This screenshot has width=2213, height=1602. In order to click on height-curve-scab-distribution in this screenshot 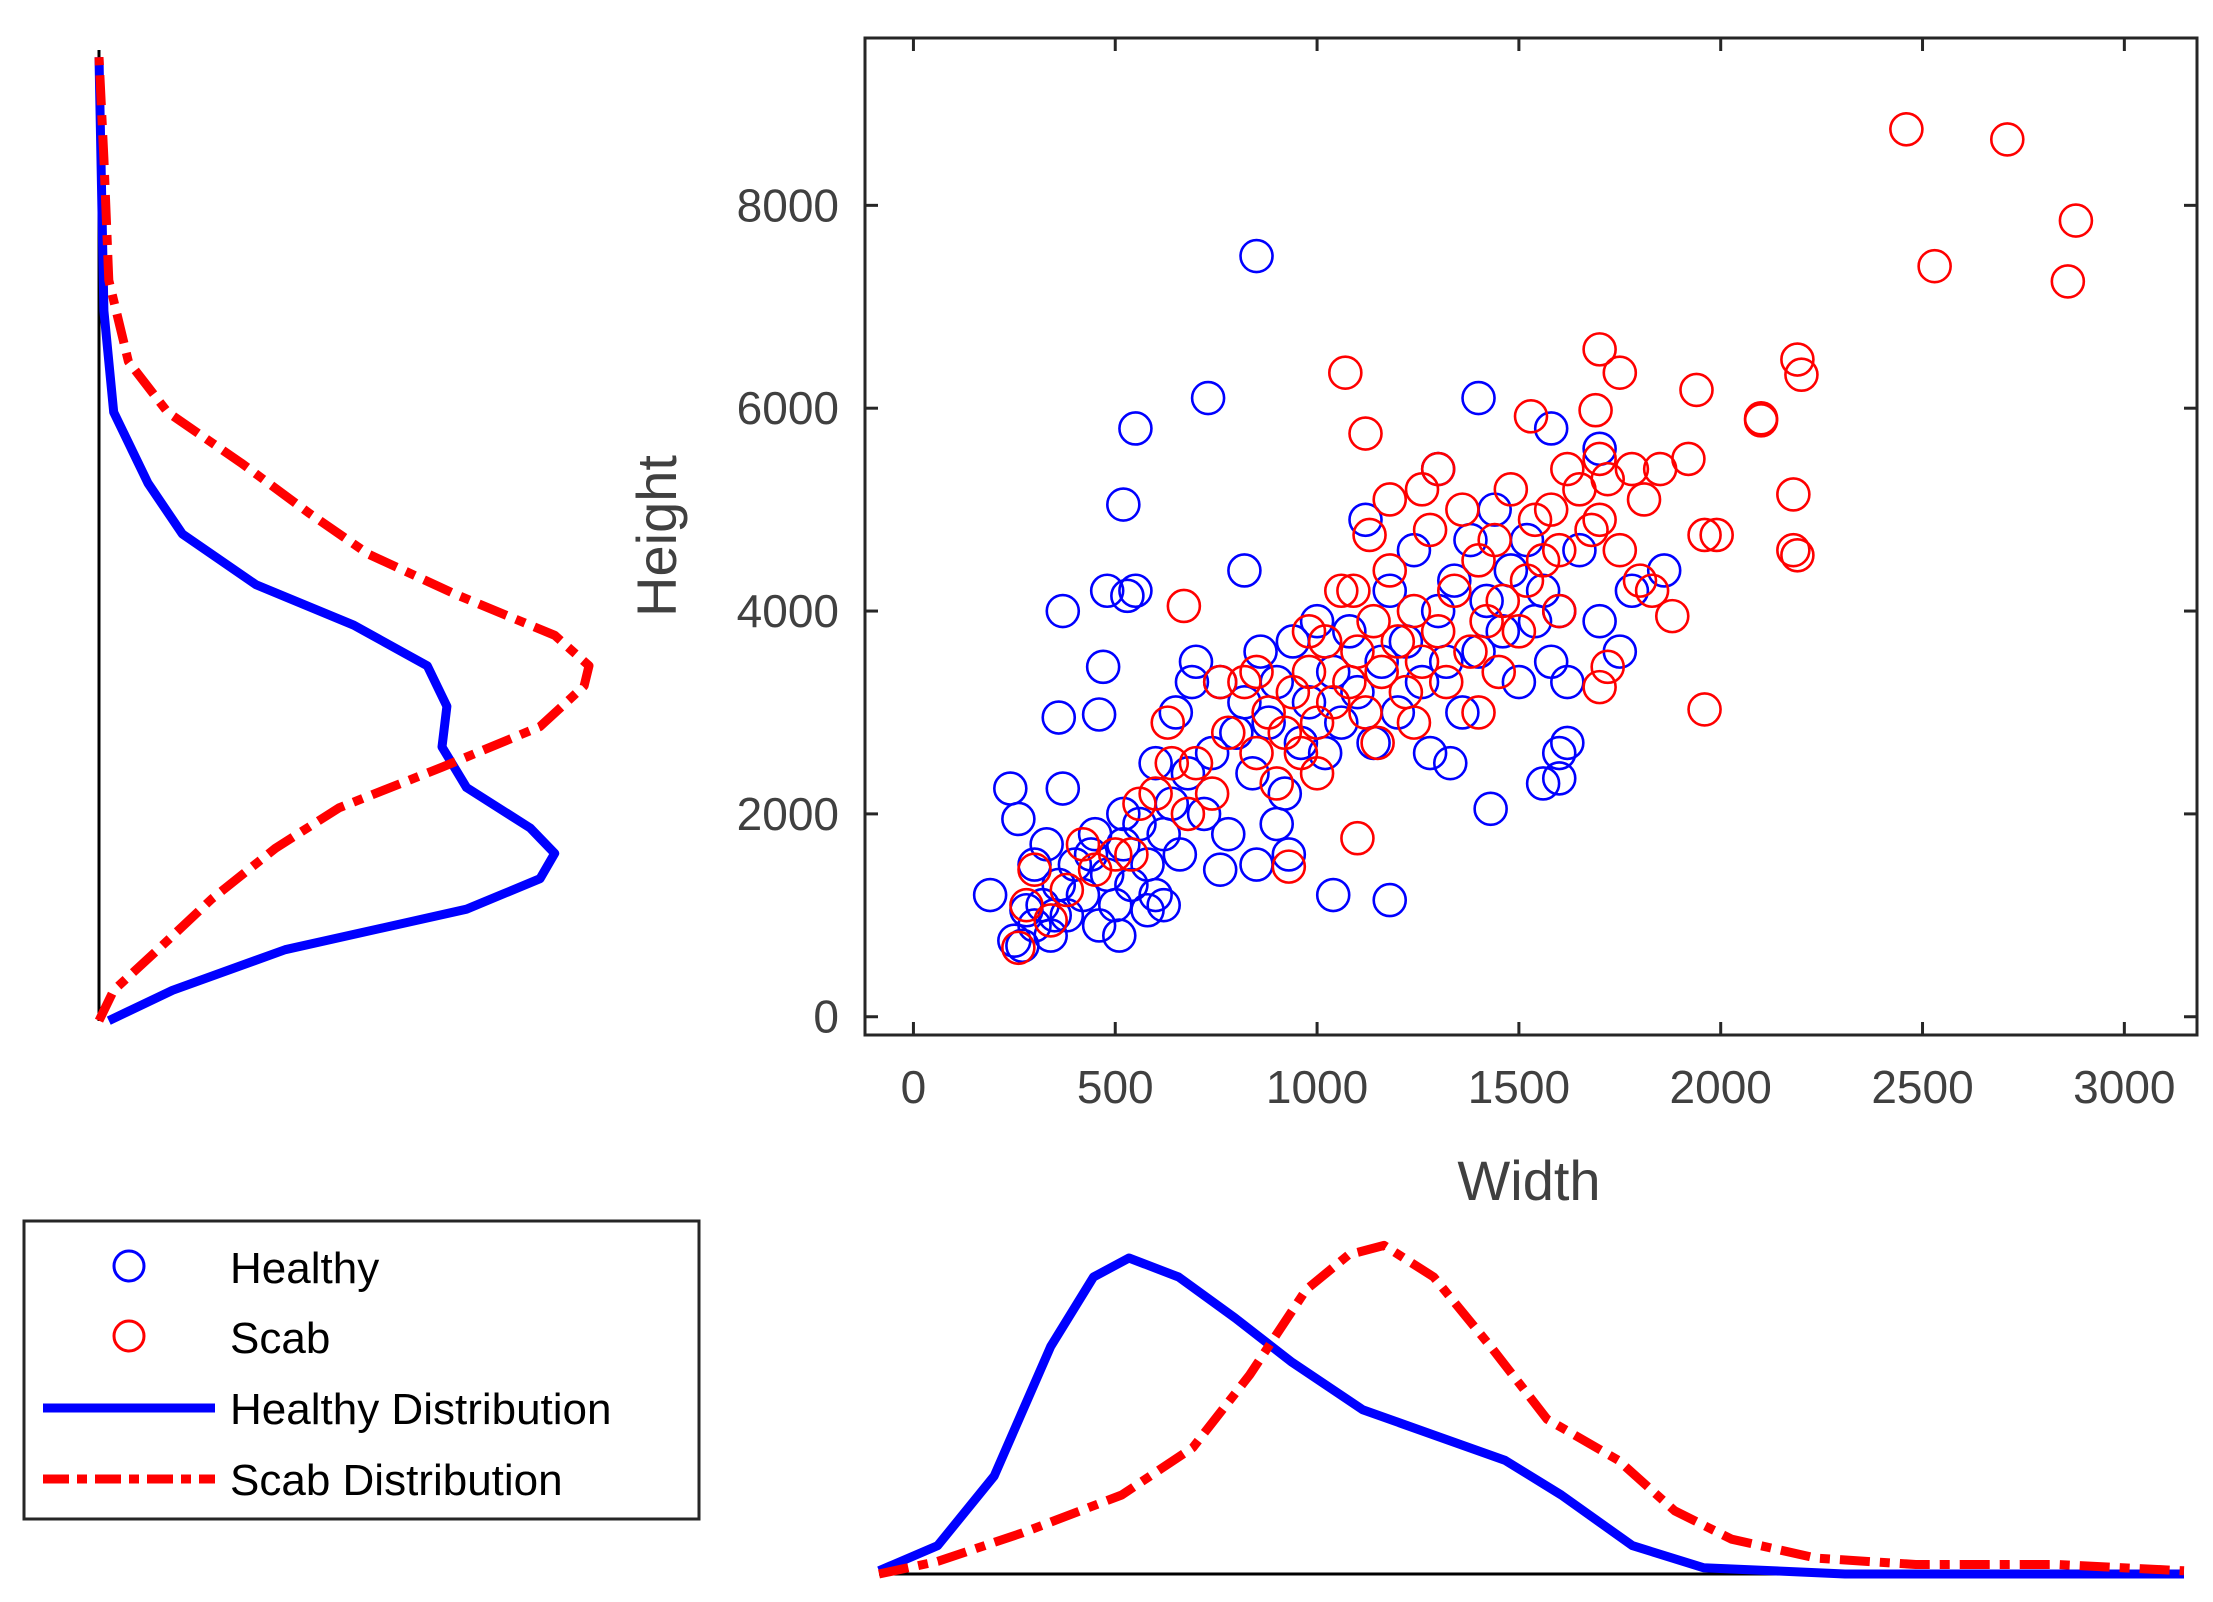, I will do `click(344, 539)`.